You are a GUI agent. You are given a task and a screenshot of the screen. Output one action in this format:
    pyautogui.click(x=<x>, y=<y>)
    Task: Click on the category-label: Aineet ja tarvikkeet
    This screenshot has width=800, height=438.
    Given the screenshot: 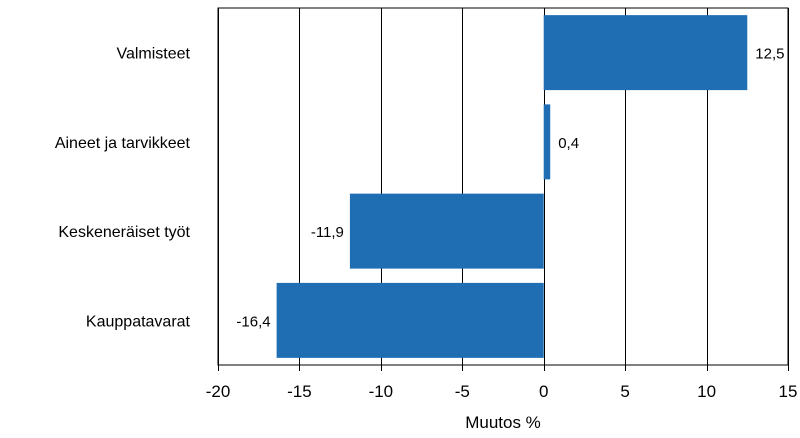 What is the action you would take?
    pyautogui.click(x=123, y=143)
    